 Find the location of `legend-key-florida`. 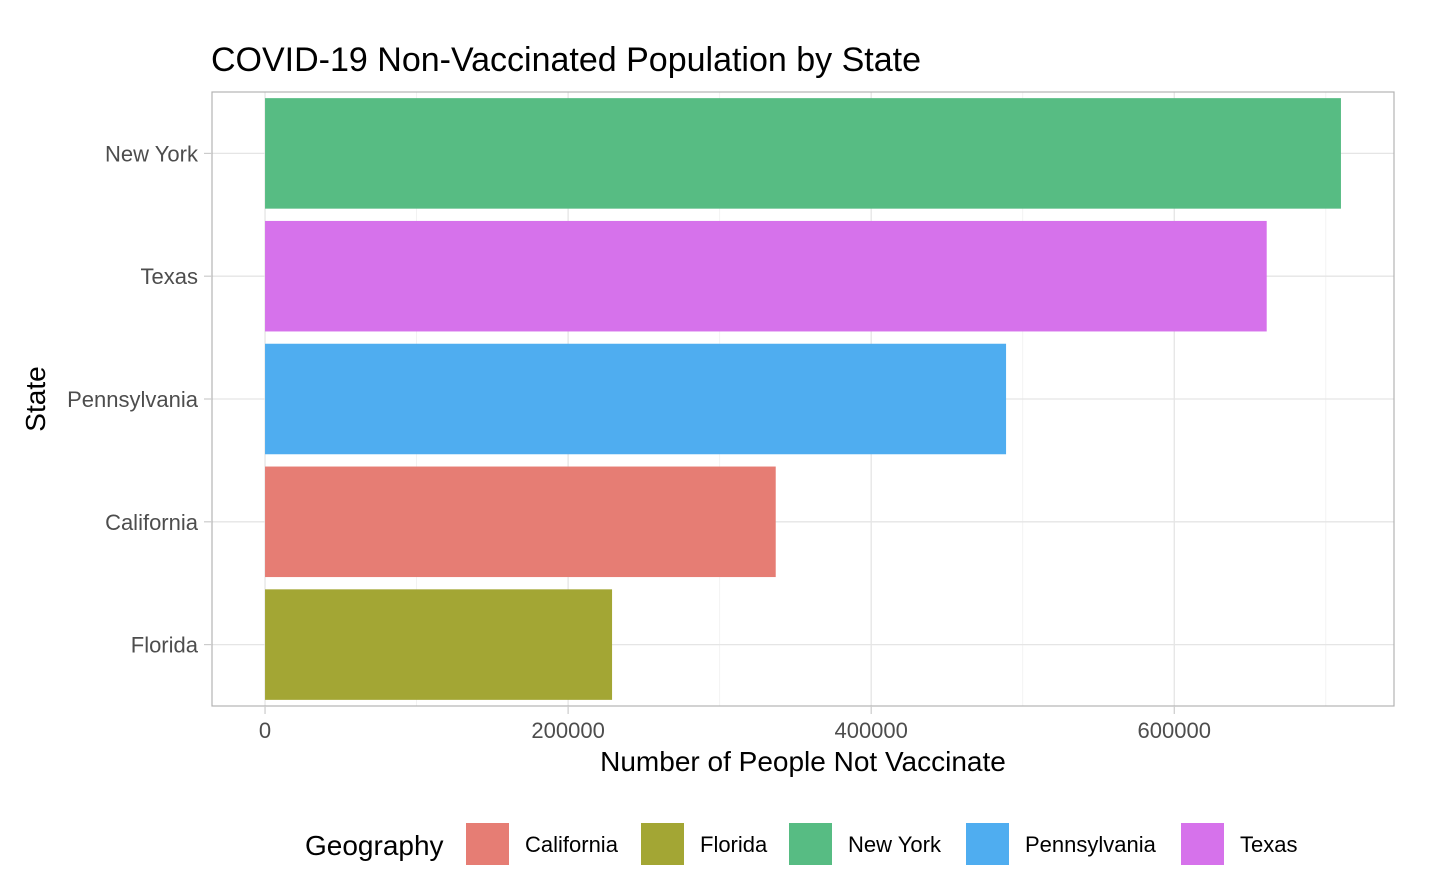

legend-key-florida is located at coordinates (662, 844).